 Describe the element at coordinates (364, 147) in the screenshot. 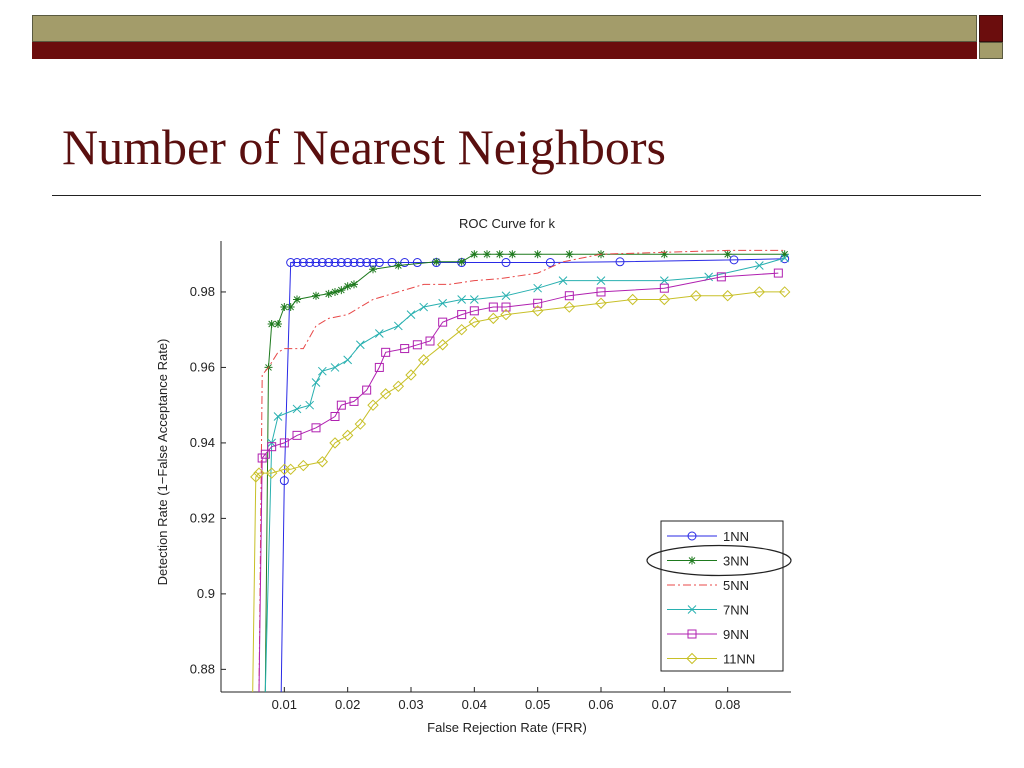

I see `slide-title: Number of Nearest Neighbors` at that location.